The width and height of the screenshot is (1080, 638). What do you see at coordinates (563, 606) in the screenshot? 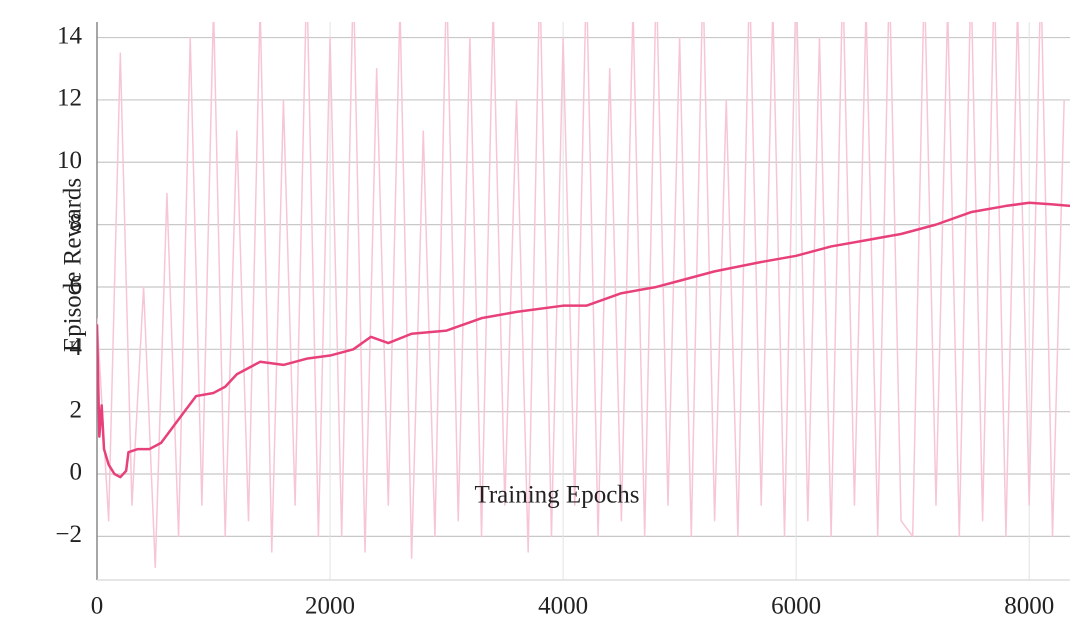
I see `x-tick-label: 4000` at bounding box center [563, 606].